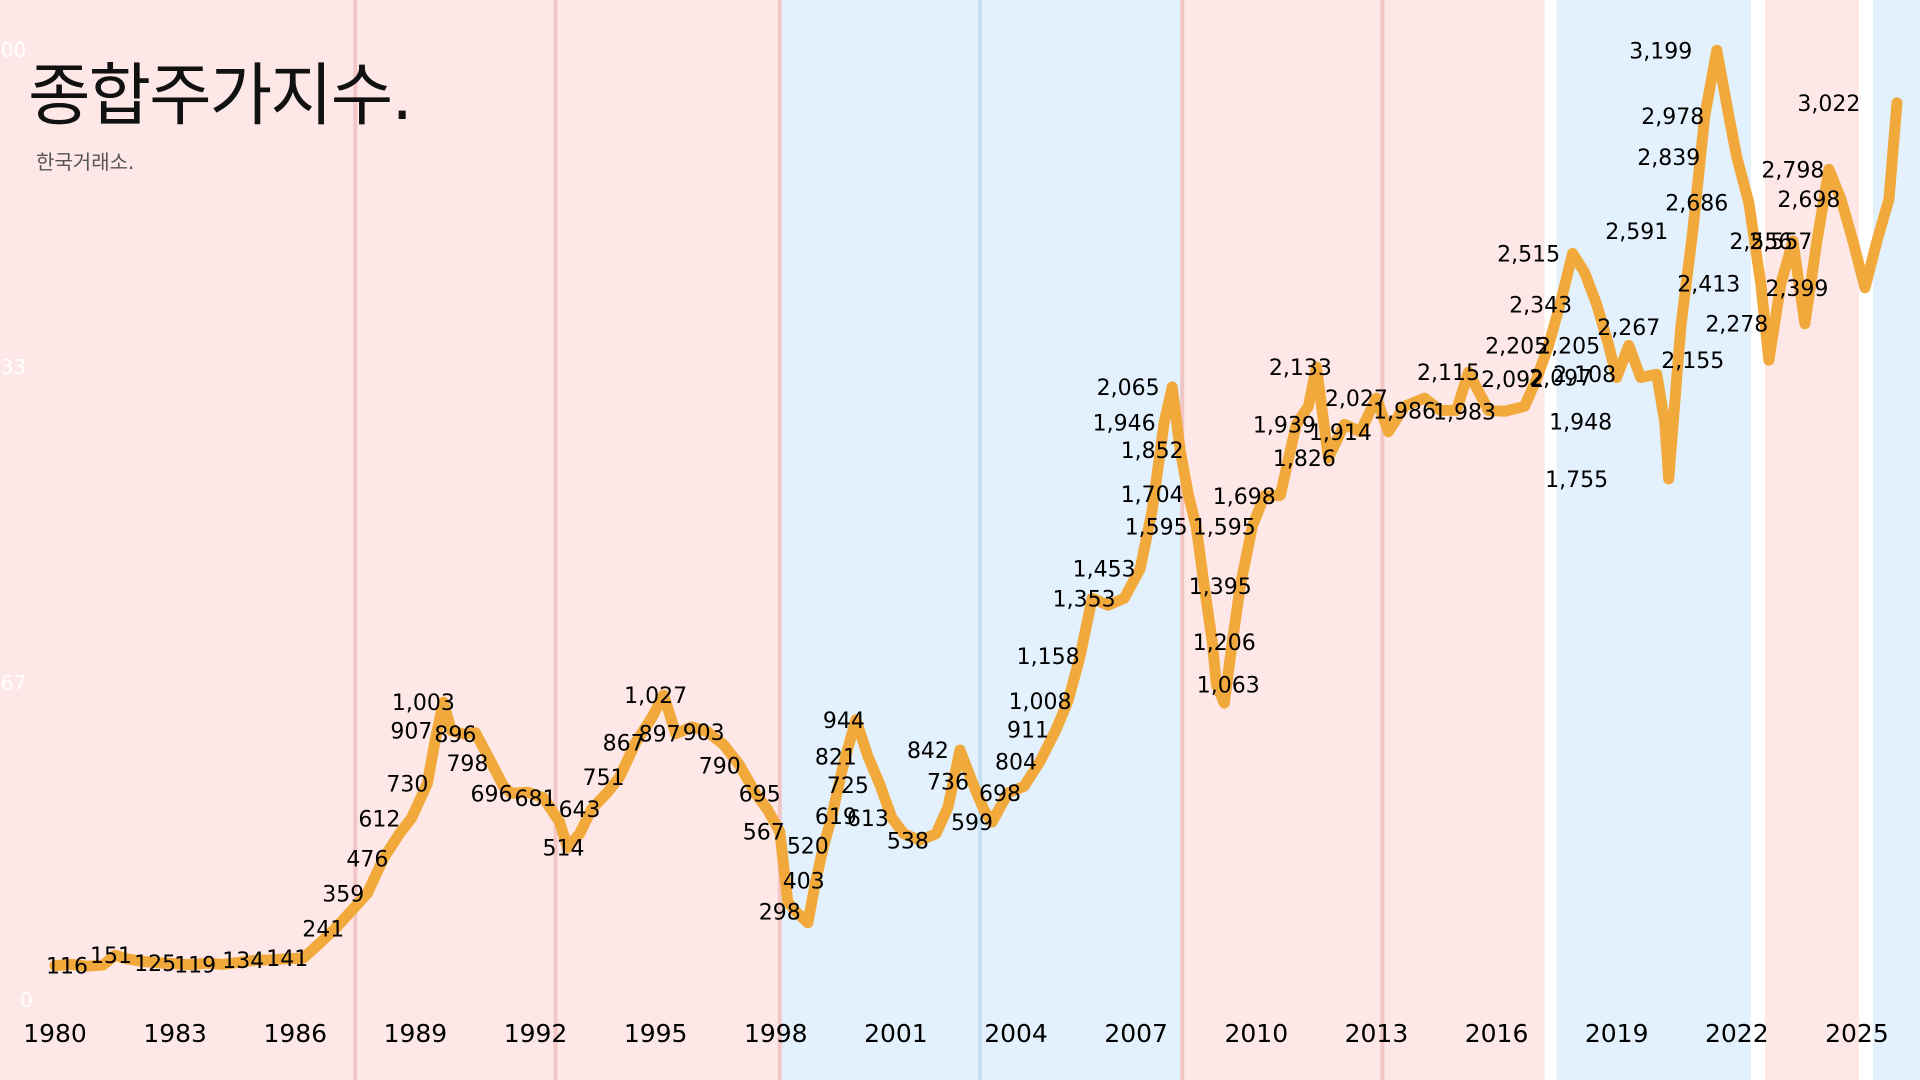  What do you see at coordinates (1617, 1033) in the screenshot?
I see `x-tick-label: 2019` at bounding box center [1617, 1033].